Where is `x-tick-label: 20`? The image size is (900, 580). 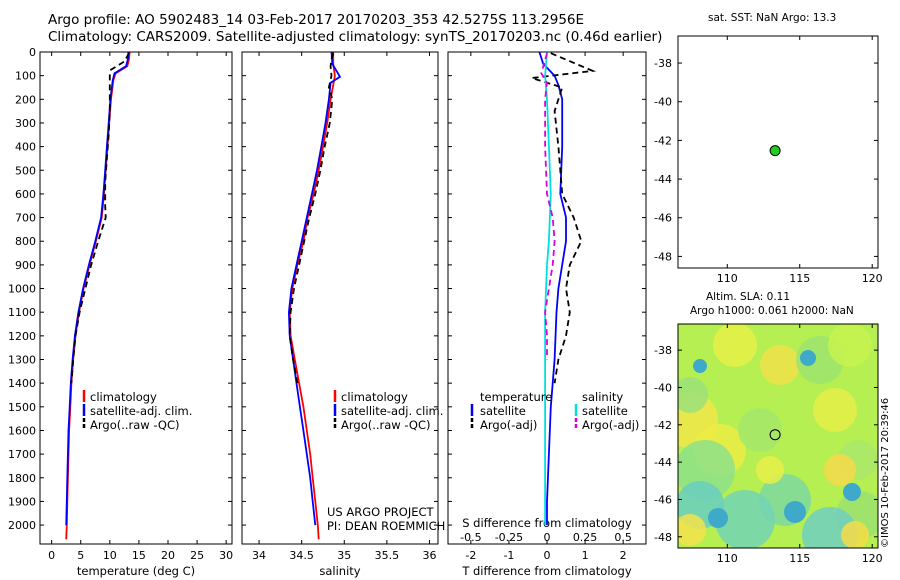 x-tick-label: 20 is located at coordinates (168, 555).